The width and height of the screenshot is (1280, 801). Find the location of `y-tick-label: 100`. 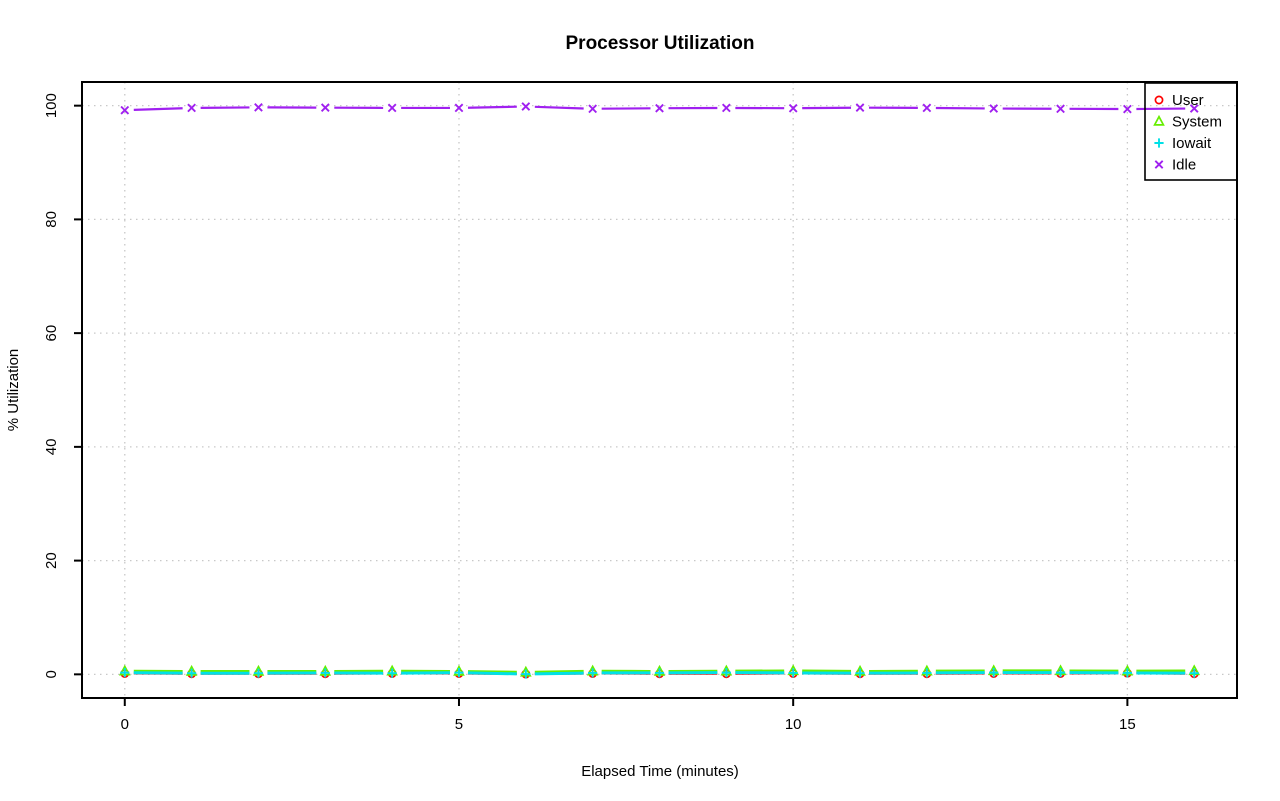

y-tick-label: 100 is located at coordinates (51, 105).